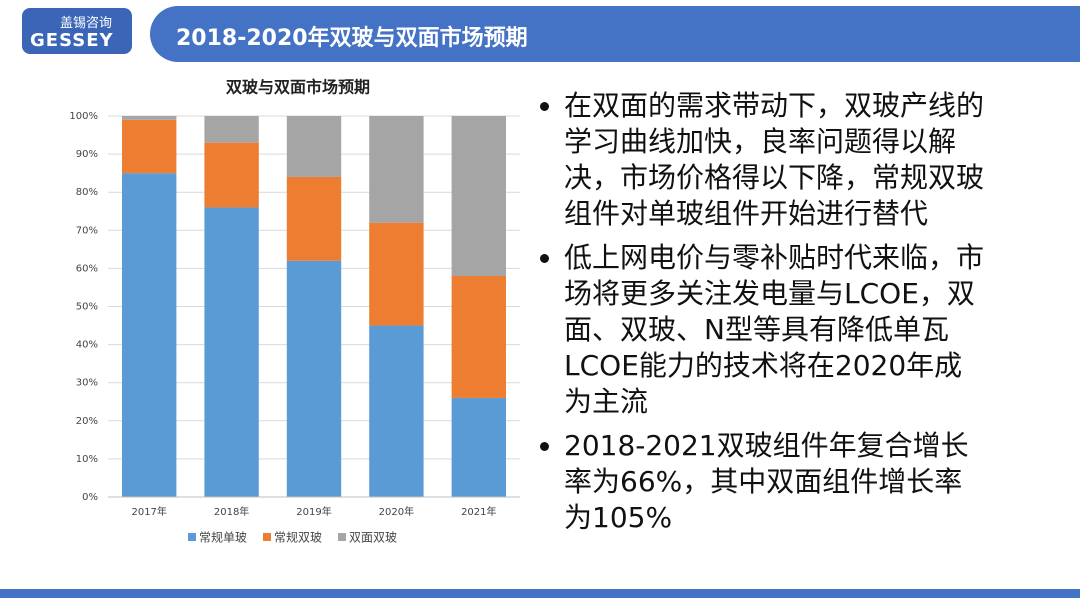 Image resolution: width=1080 pixels, height=608 pixels. I want to click on bullet: 2018-2021双玻组件年复合增长率为66%，其中双面组件增长率为105%, so click(774, 482).